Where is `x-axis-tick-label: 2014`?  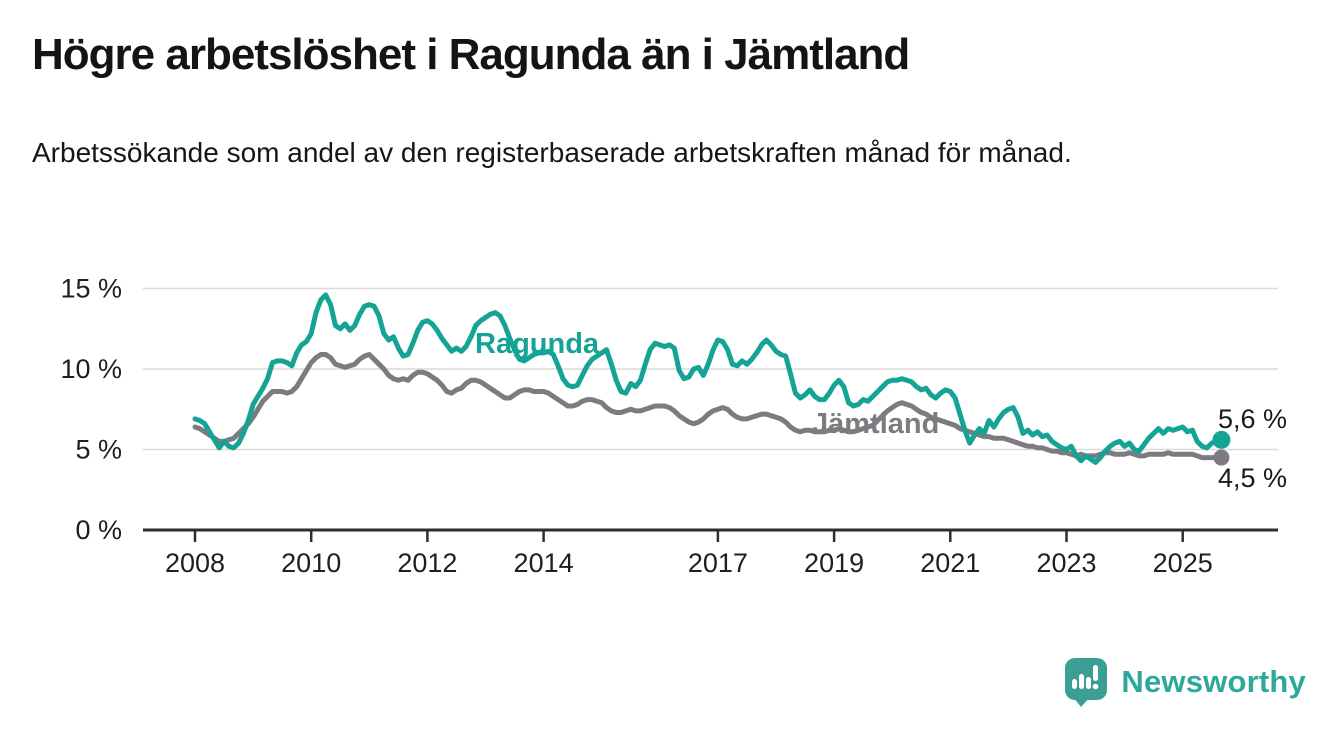
x-axis-tick-label: 2014 is located at coordinates (544, 563).